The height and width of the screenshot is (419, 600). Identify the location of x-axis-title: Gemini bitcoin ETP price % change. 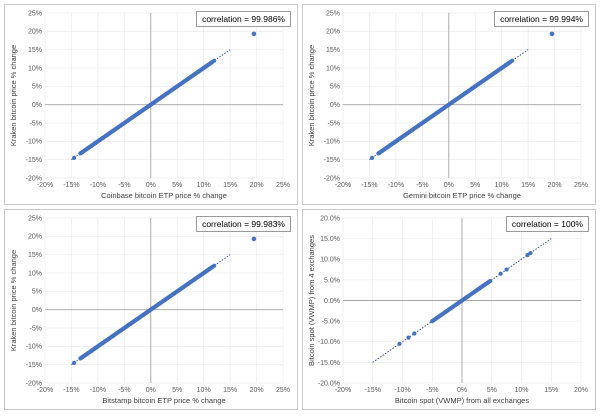
(462, 195).